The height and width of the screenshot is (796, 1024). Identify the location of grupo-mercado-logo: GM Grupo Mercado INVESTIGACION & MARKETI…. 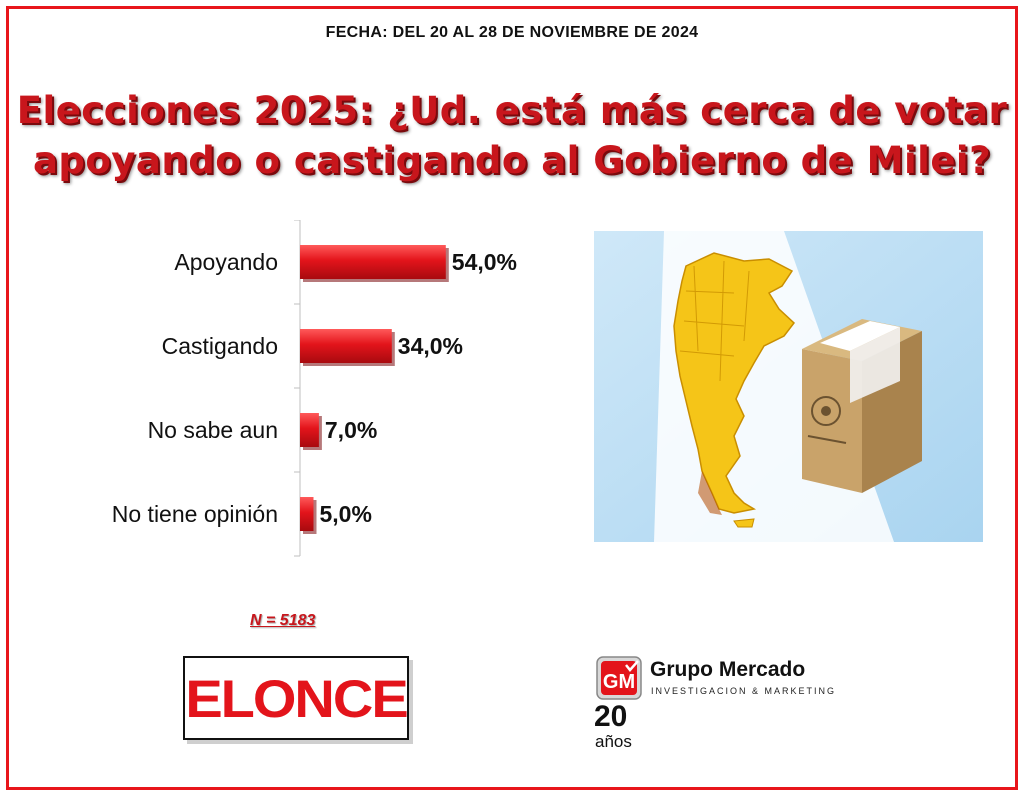
(724, 704).